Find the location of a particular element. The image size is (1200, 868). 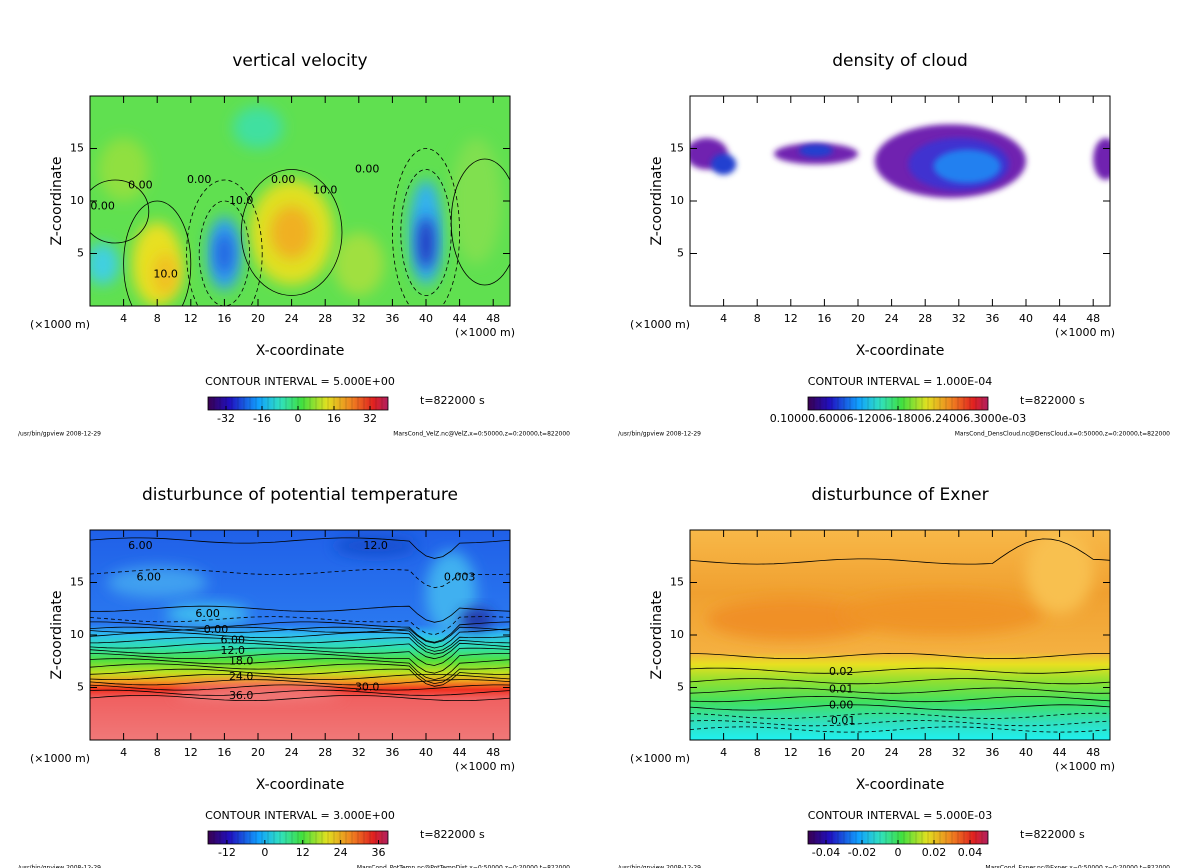

x-axis-label: X-coordinate is located at coordinates (300, 785).